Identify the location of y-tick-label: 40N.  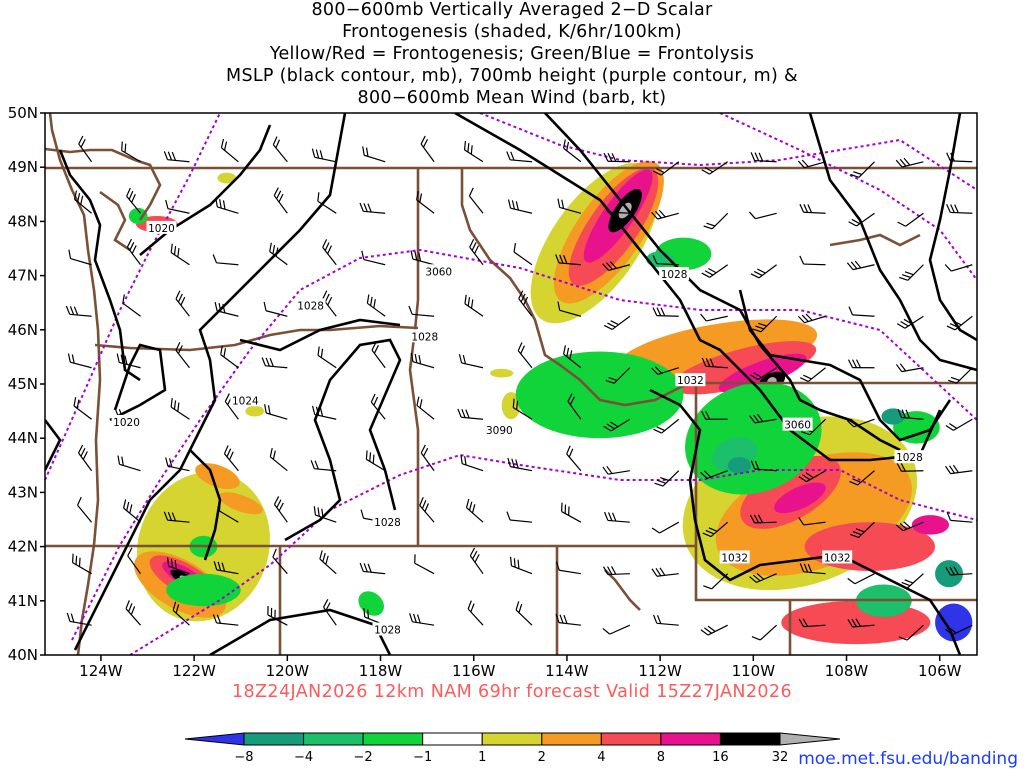
(23, 655).